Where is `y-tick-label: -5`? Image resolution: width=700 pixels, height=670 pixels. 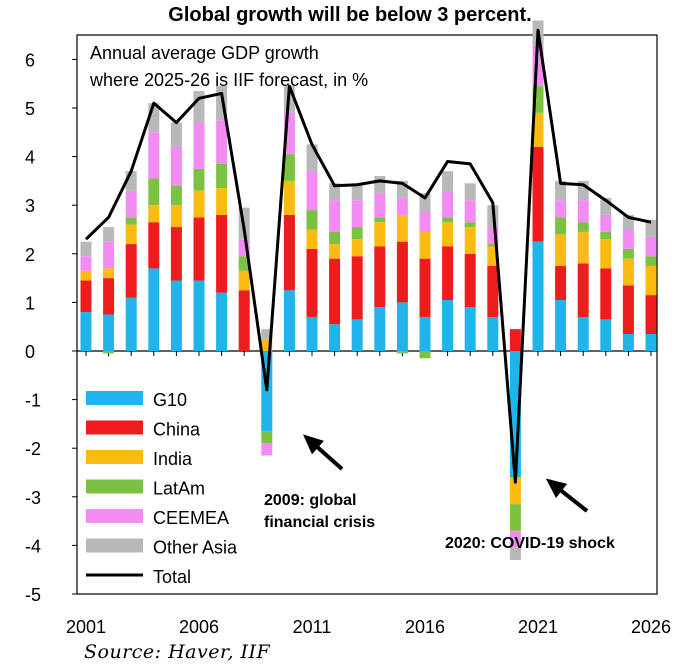
y-tick-label: -5 is located at coordinates (33, 595).